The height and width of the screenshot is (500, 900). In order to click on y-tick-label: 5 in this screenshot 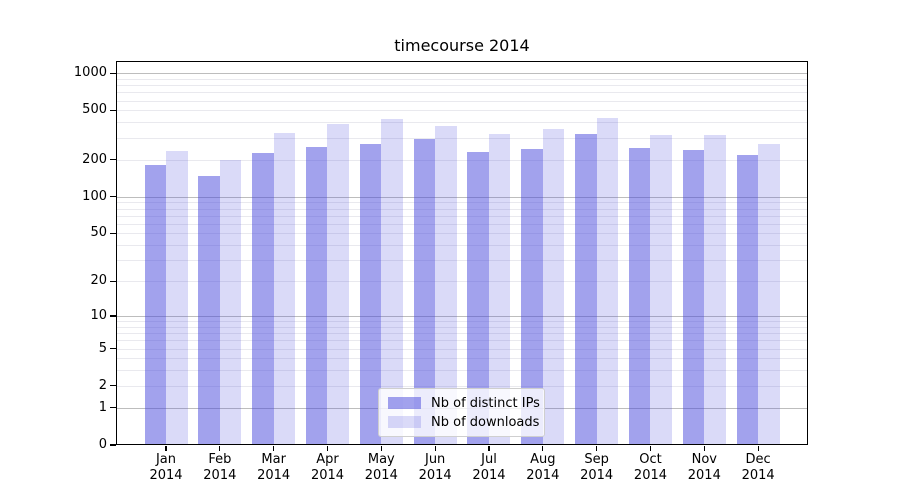, I will do `click(102, 348)`.